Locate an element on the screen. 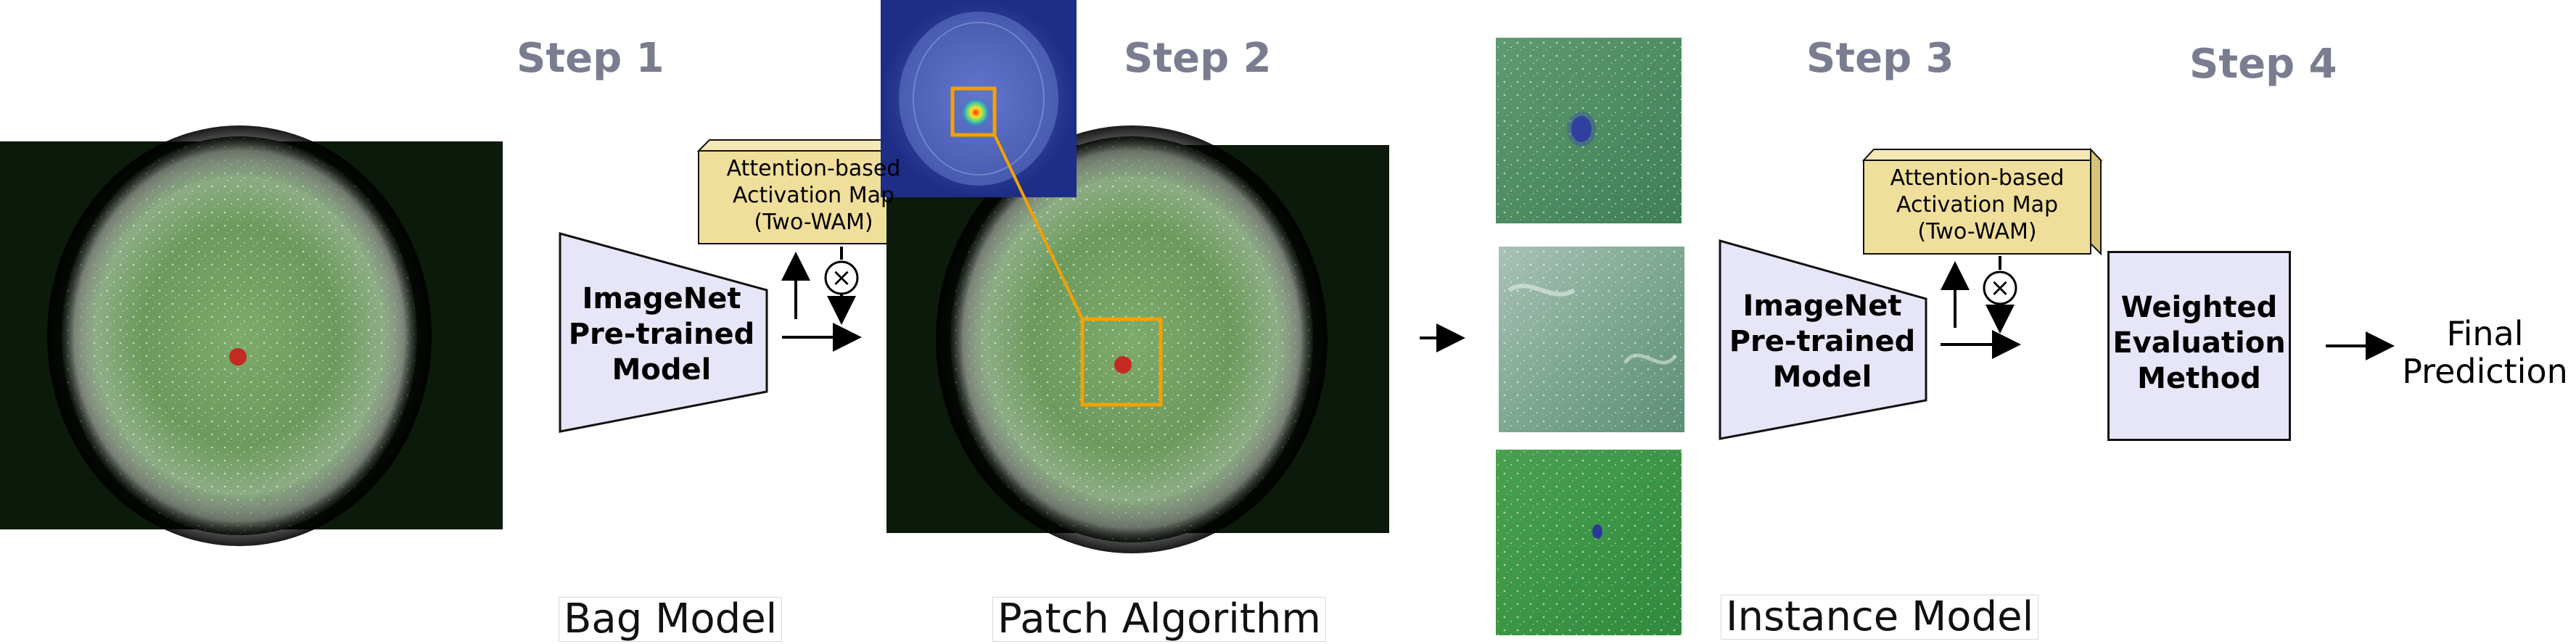 The height and width of the screenshot is (644, 2576). multiply-symbol-1: × is located at coordinates (841, 277).